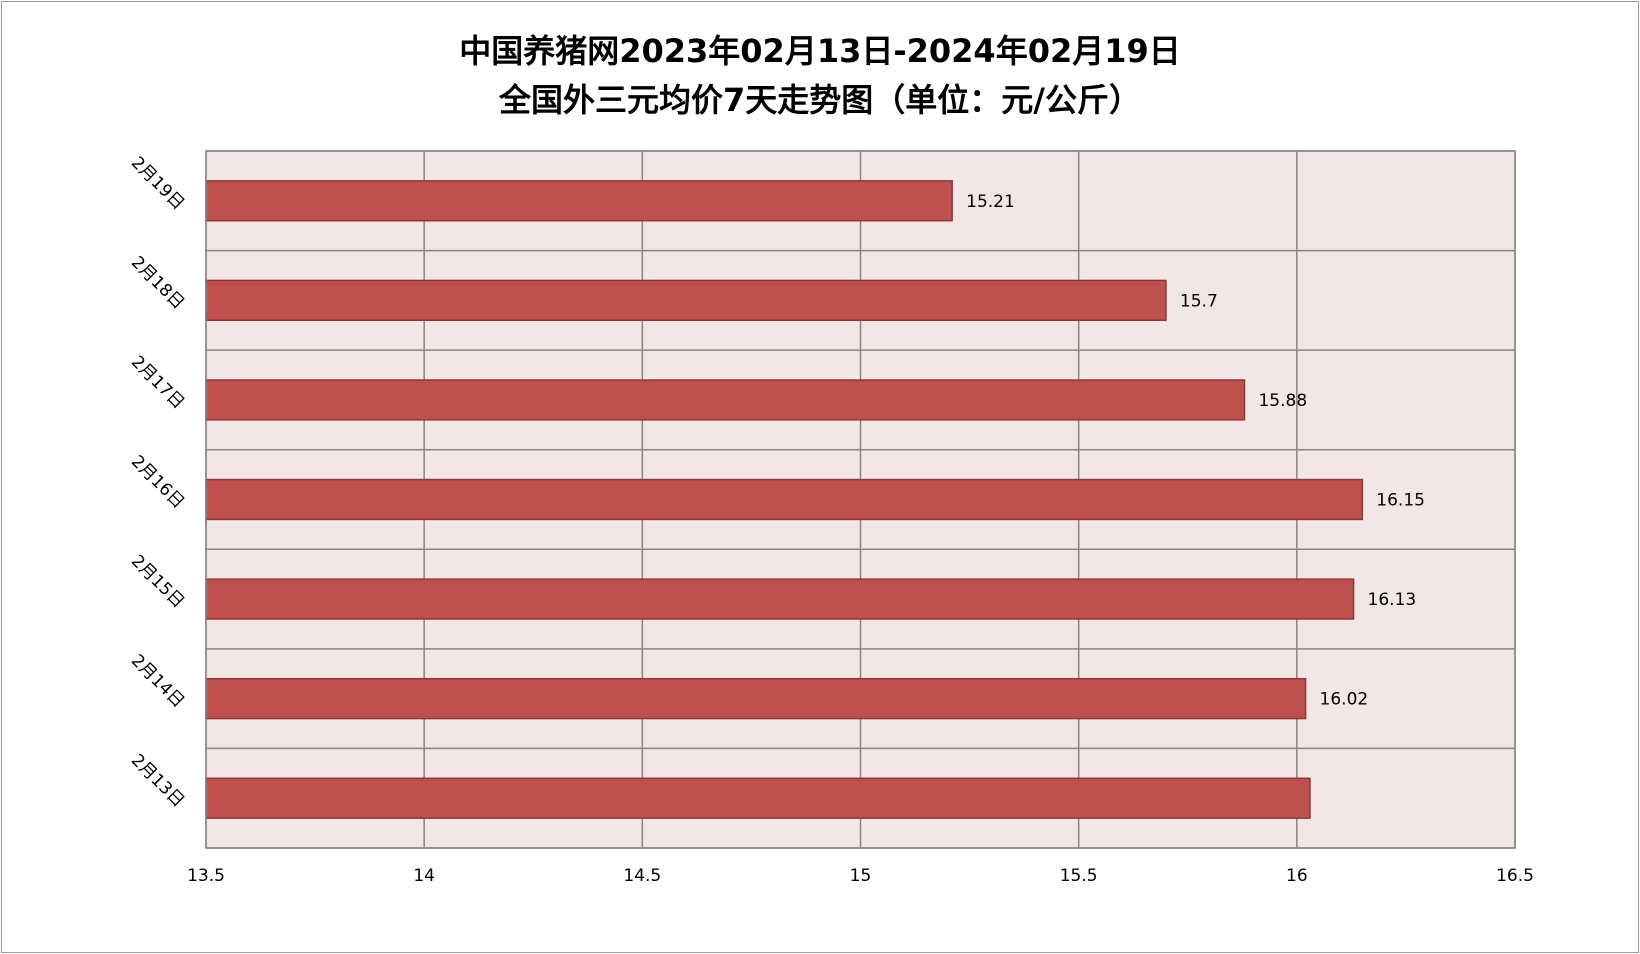  Describe the element at coordinates (157, 681) in the screenshot. I see `y-tick-label-2: 2月14日` at that location.